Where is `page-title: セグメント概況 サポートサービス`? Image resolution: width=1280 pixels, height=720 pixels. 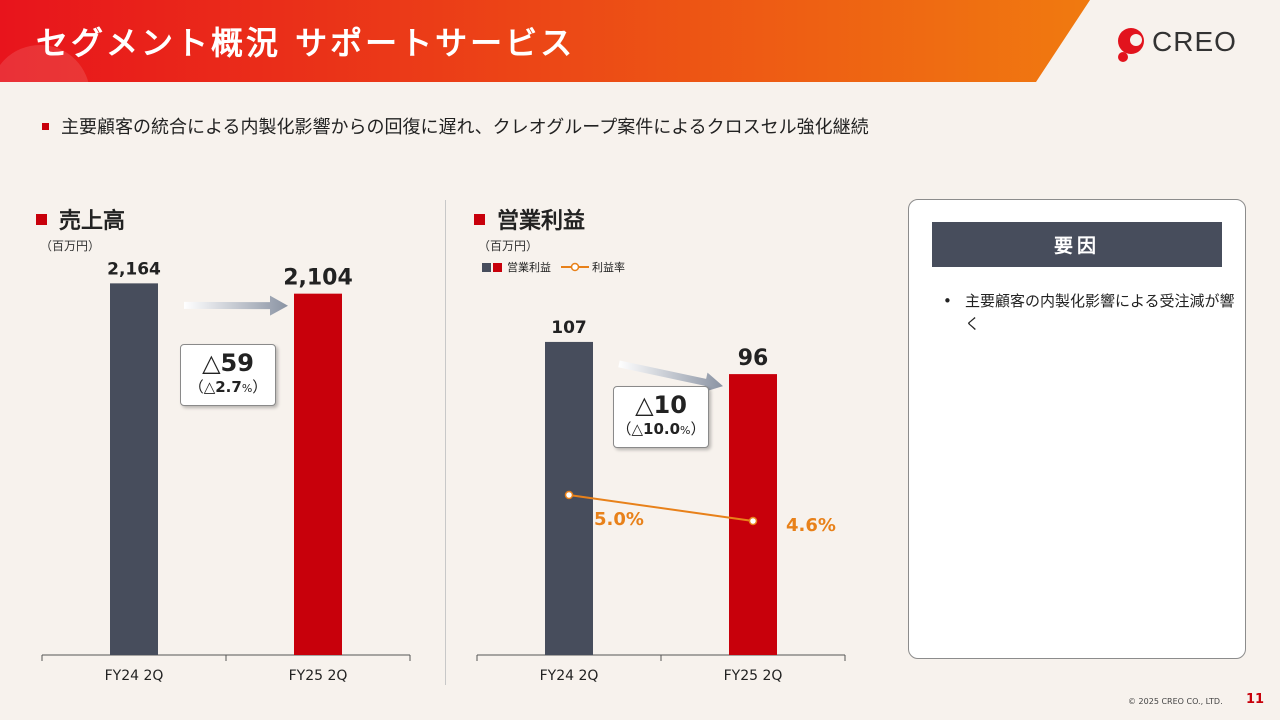
page-title: セグメント概況 サポートサービス is located at coordinates (306, 43).